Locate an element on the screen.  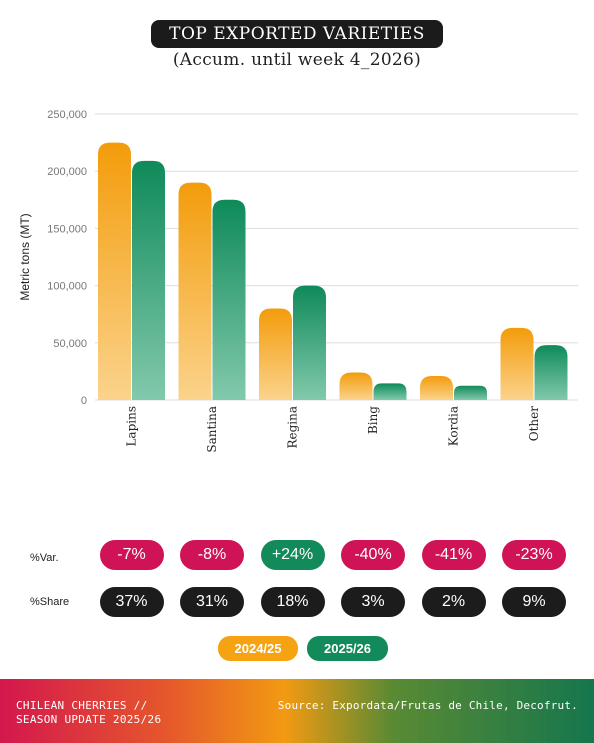
x-tick-label: Lapins is located at coordinates (132, 426).